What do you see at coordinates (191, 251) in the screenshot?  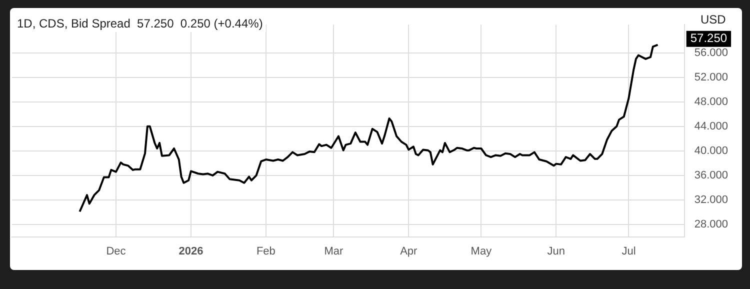 I see `x-tick-label: 2026` at bounding box center [191, 251].